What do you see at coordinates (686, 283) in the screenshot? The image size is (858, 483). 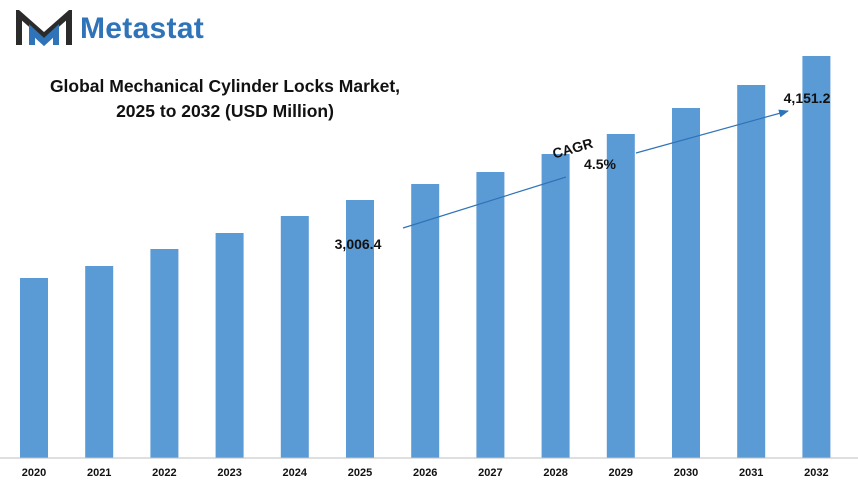 I see `bar-2030` at bounding box center [686, 283].